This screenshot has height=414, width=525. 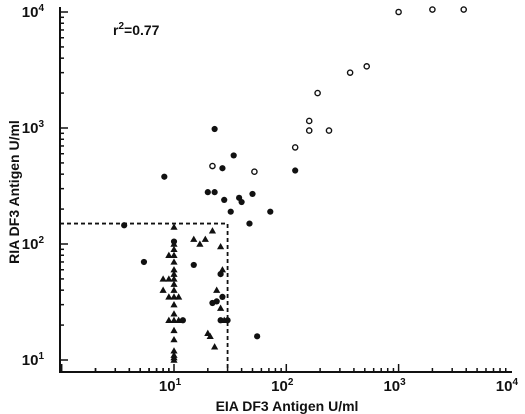 What do you see at coordinates (14, 192) in the screenshot?
I see `y-axis-label: RIA DF3 Antigen U/ml` at bounding box center [14, 192].